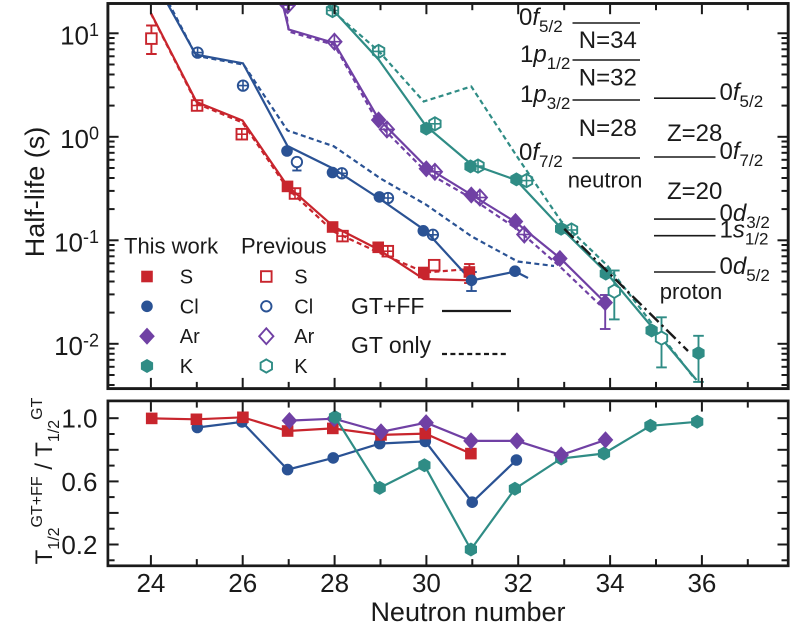  Describe the element at coordinates (608, 40) in the screenshot. I see `svg-text: N=34` at that location.